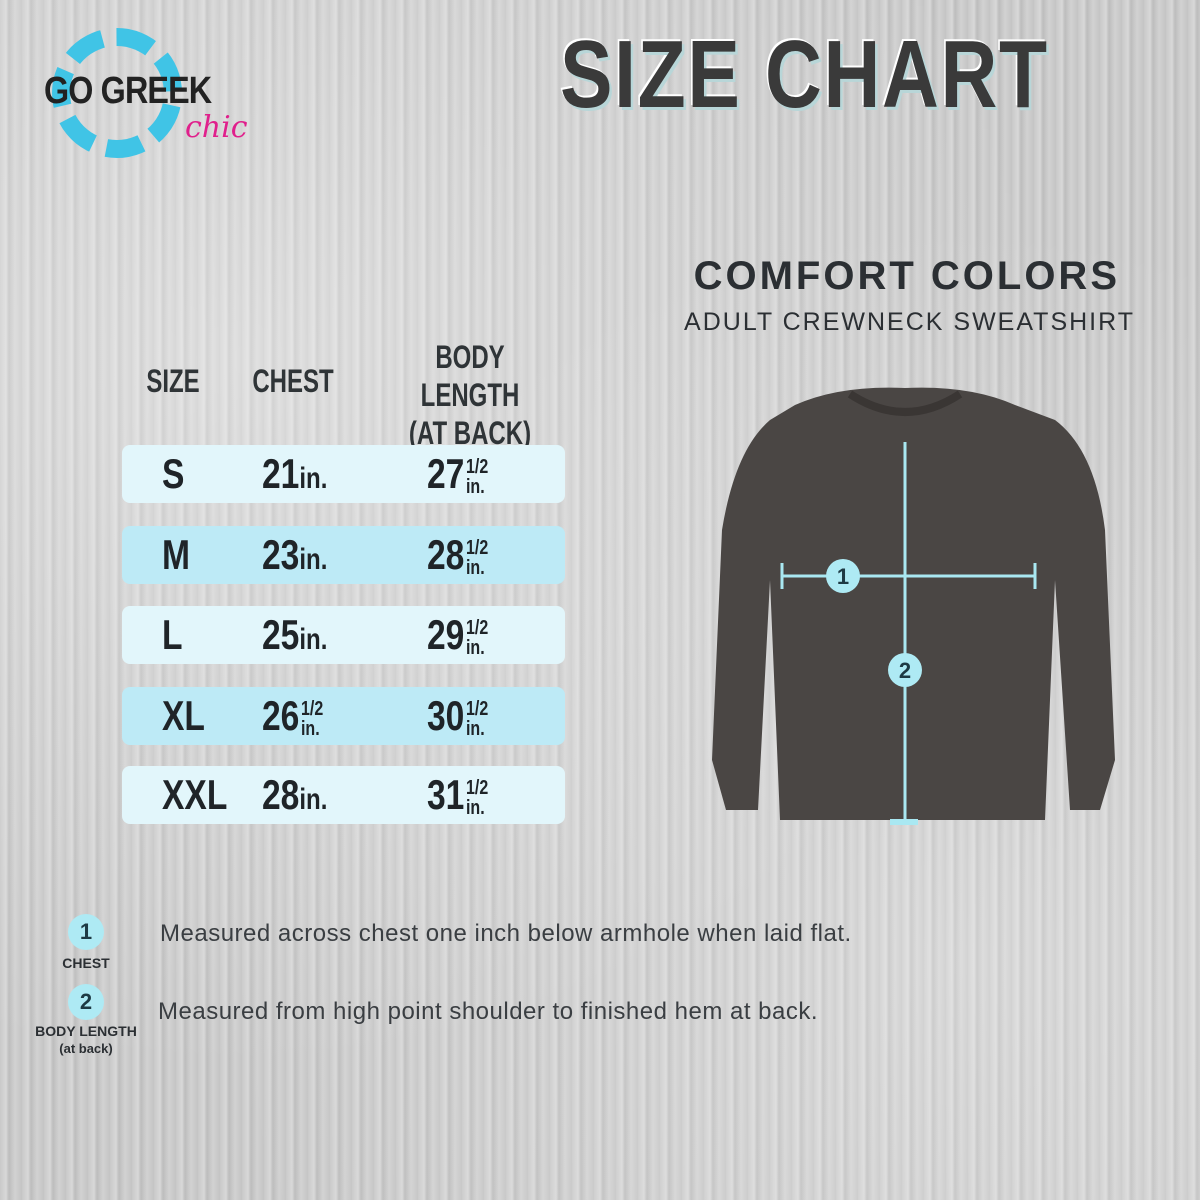  I want to click on chest-fraction: 1/2, so click(312, 708).